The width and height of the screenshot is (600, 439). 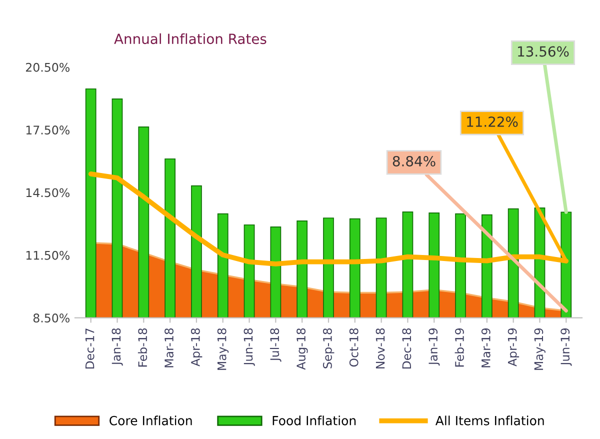 I want to click on x-tick-label: Jan-19, so click(x=434, y=347).